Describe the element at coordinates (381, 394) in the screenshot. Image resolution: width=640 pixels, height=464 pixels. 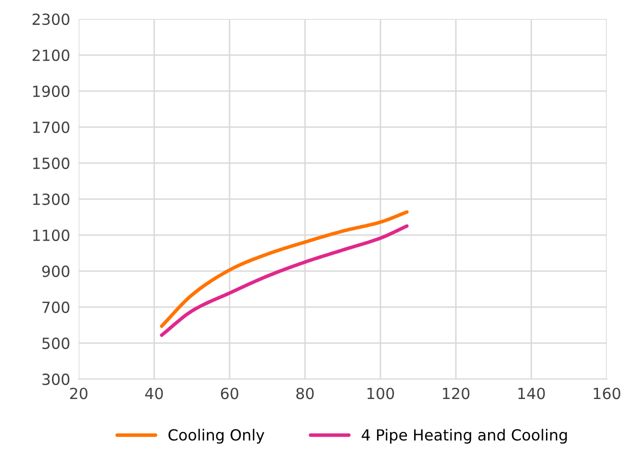
I see `x-tick-label: 100` at that location.